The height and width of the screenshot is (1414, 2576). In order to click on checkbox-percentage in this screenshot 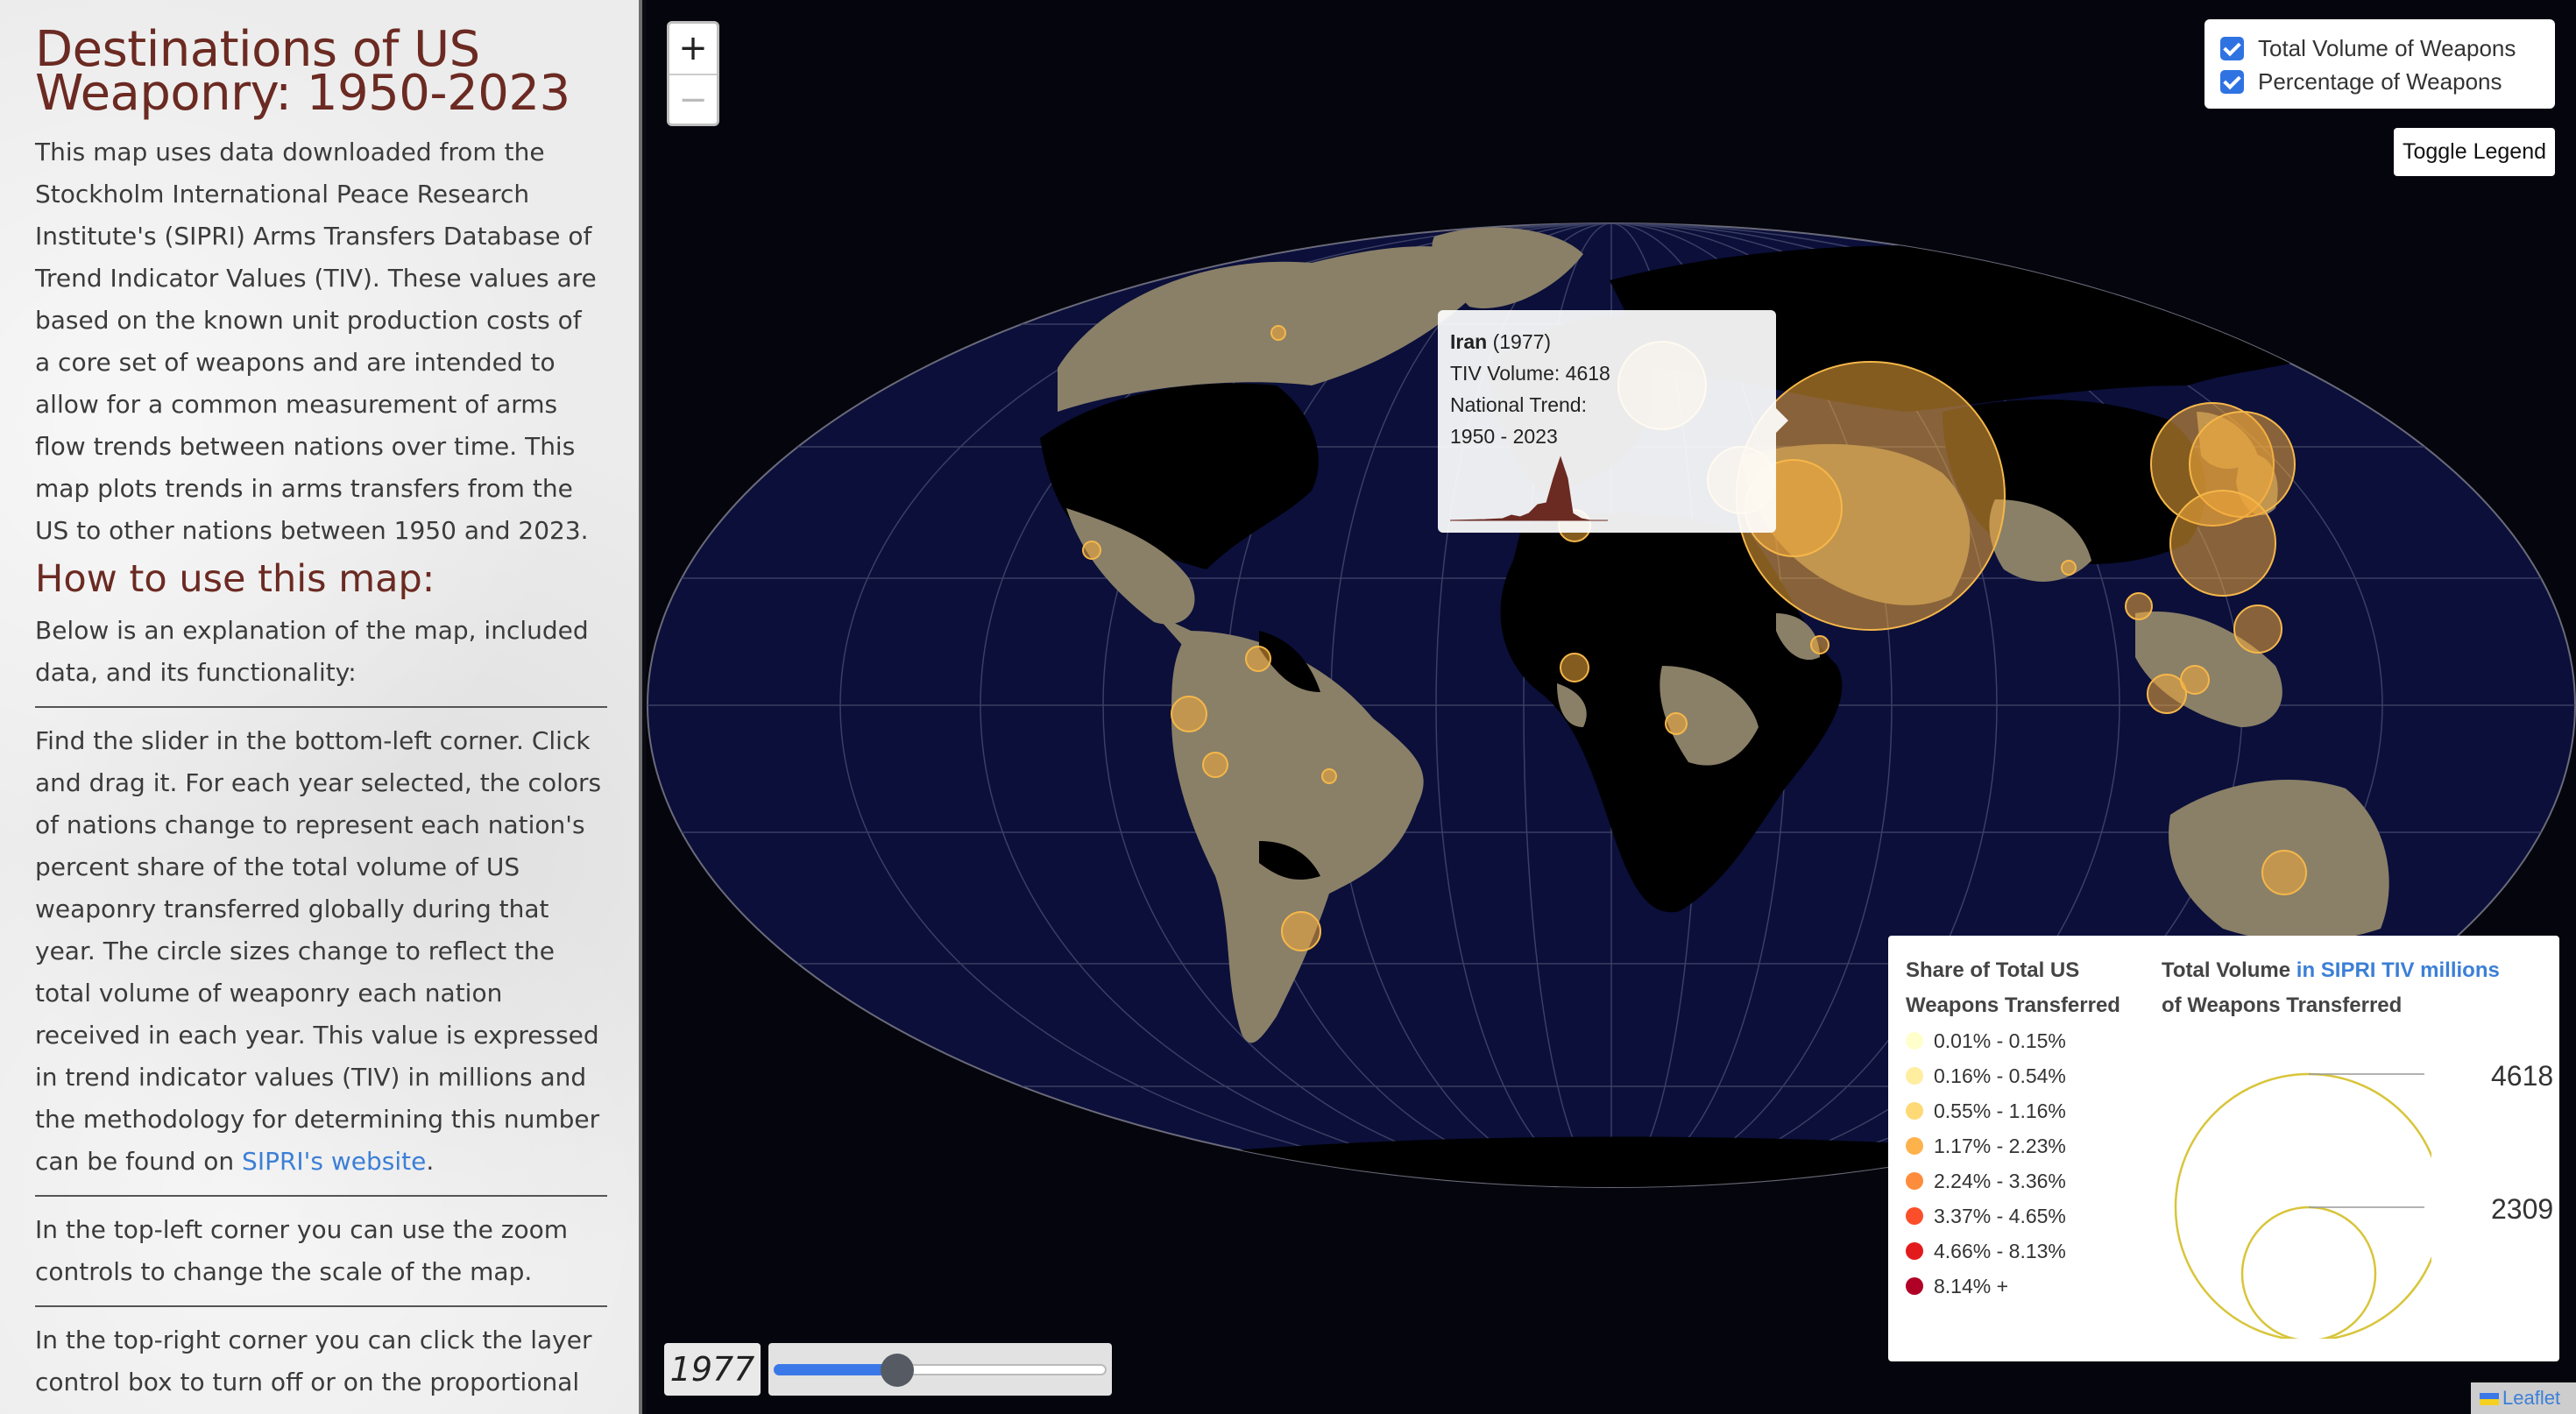, I will do `click(2232, 81)`.